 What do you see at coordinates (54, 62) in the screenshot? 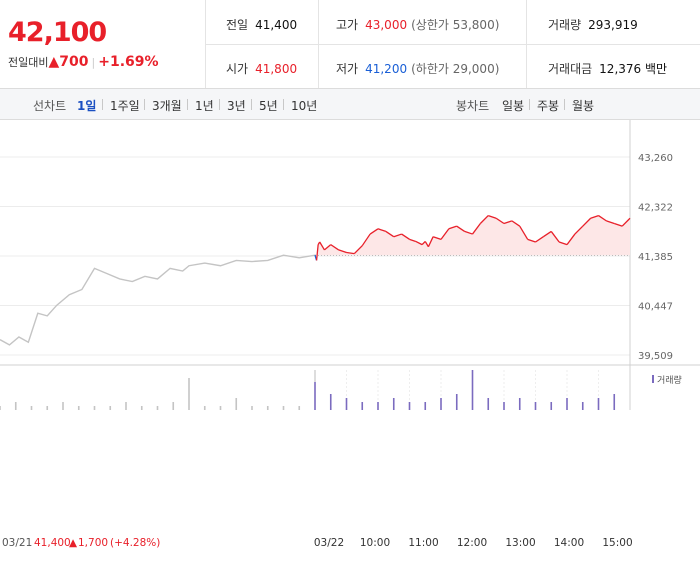
I see `up-arrow-icon: ▲` at bounding box center [54, 62].